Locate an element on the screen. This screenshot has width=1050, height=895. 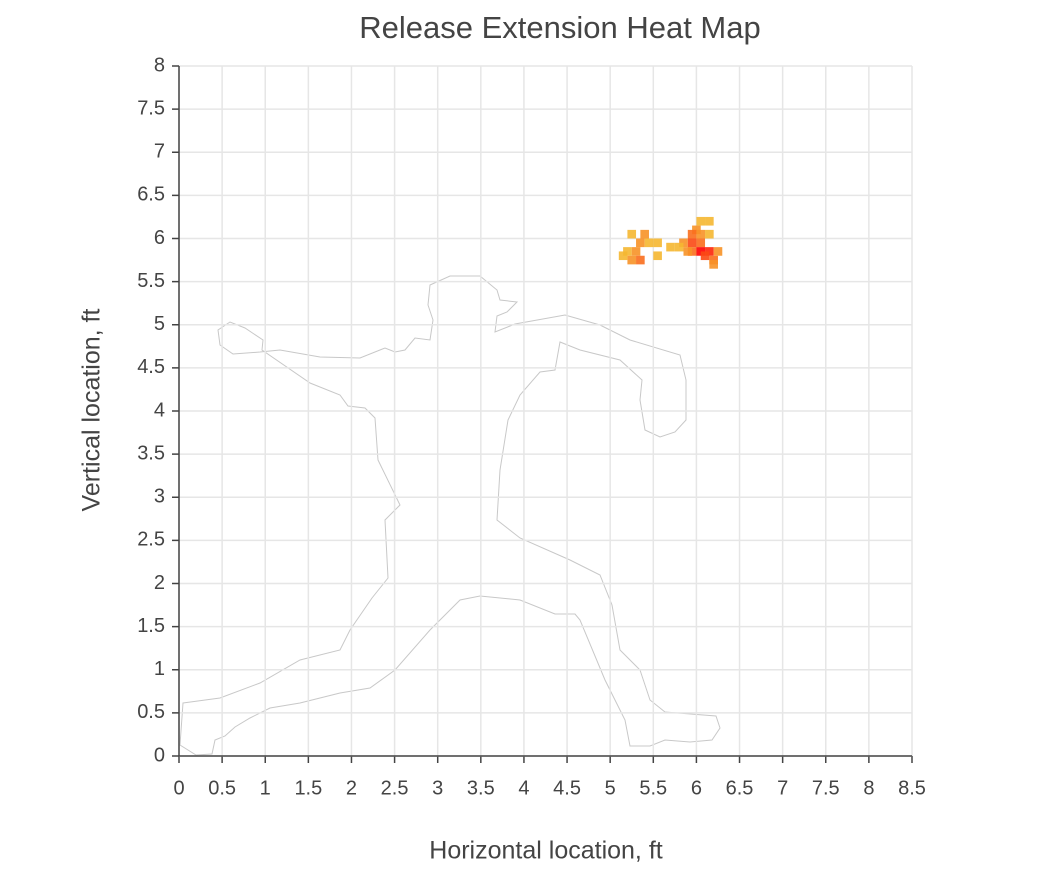
x-tick-label: 0.5 is located at coordinates (222, 788).